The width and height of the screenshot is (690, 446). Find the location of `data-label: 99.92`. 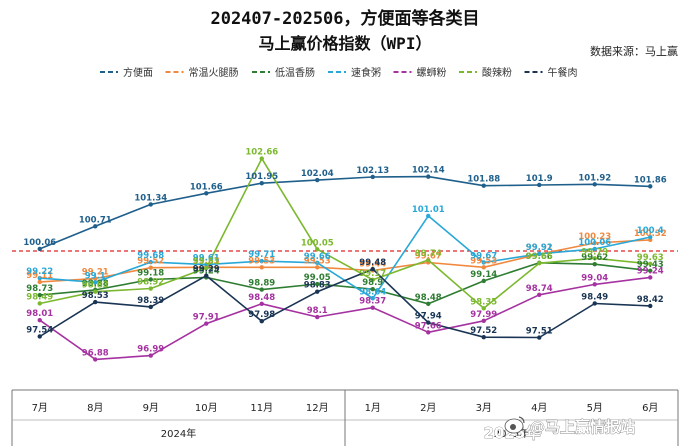

data-label: 99.92 is located at coordinates (539, 248).